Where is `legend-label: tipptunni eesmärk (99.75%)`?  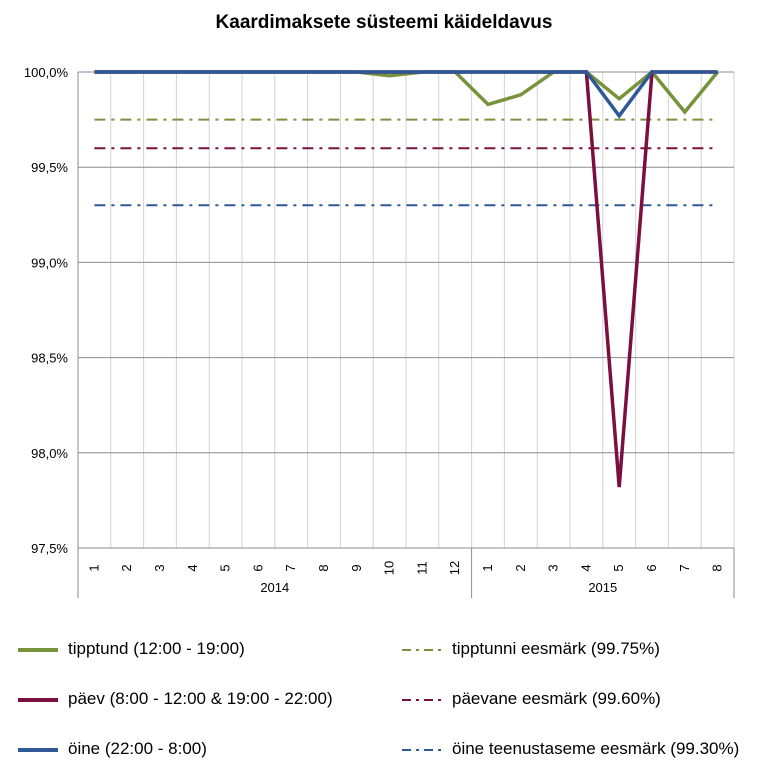
legend-label: tipptunni eesmärk (99.75%) is located at coordinates (556, 648).